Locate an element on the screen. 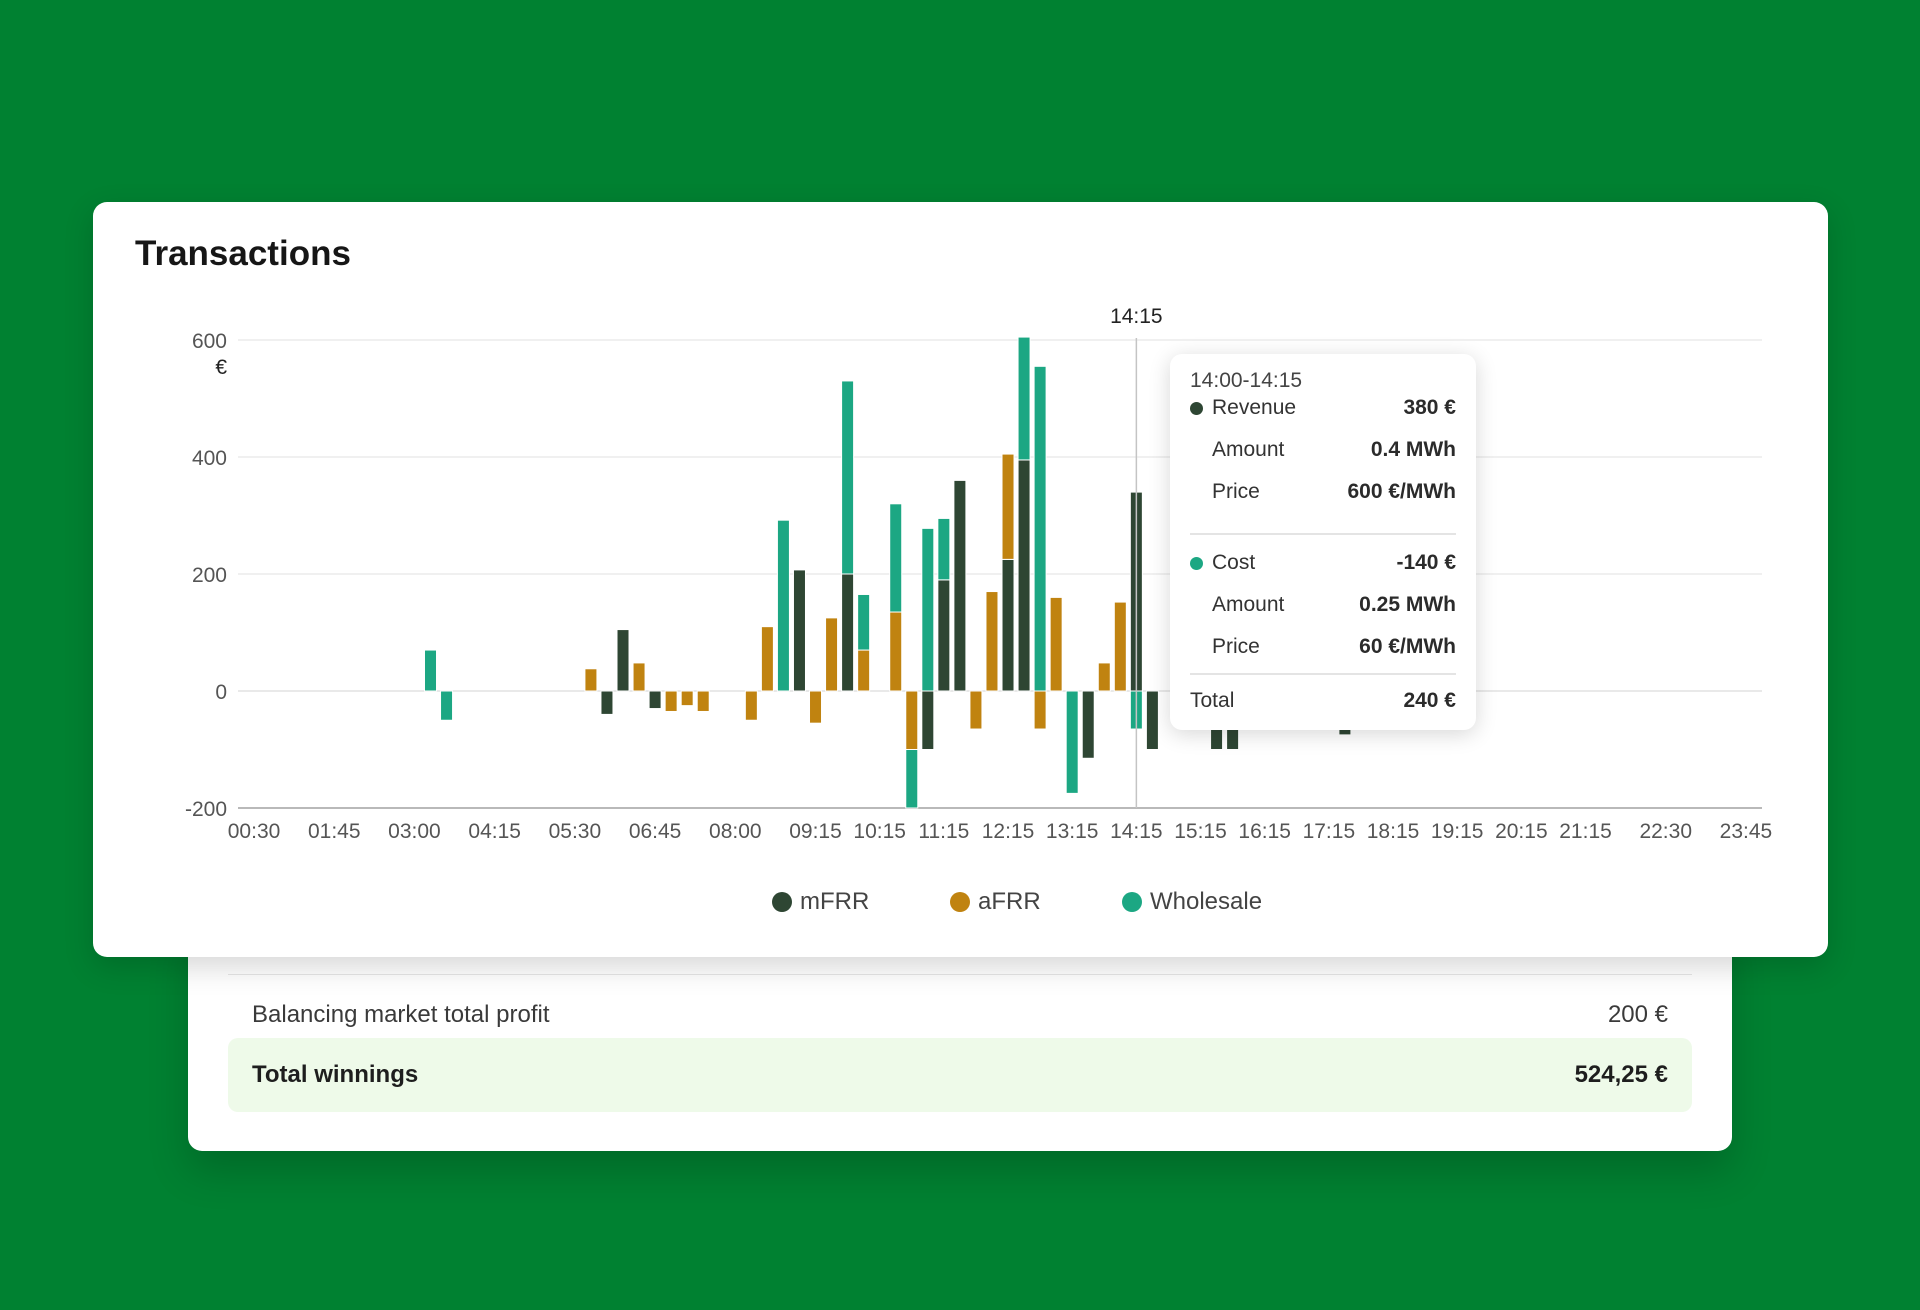 Image resolution: width=1920 pixels, height=1310 pixels. tooltip-cost-price-row: Price 60 €/MWh is located at coordinates (1323, 647).